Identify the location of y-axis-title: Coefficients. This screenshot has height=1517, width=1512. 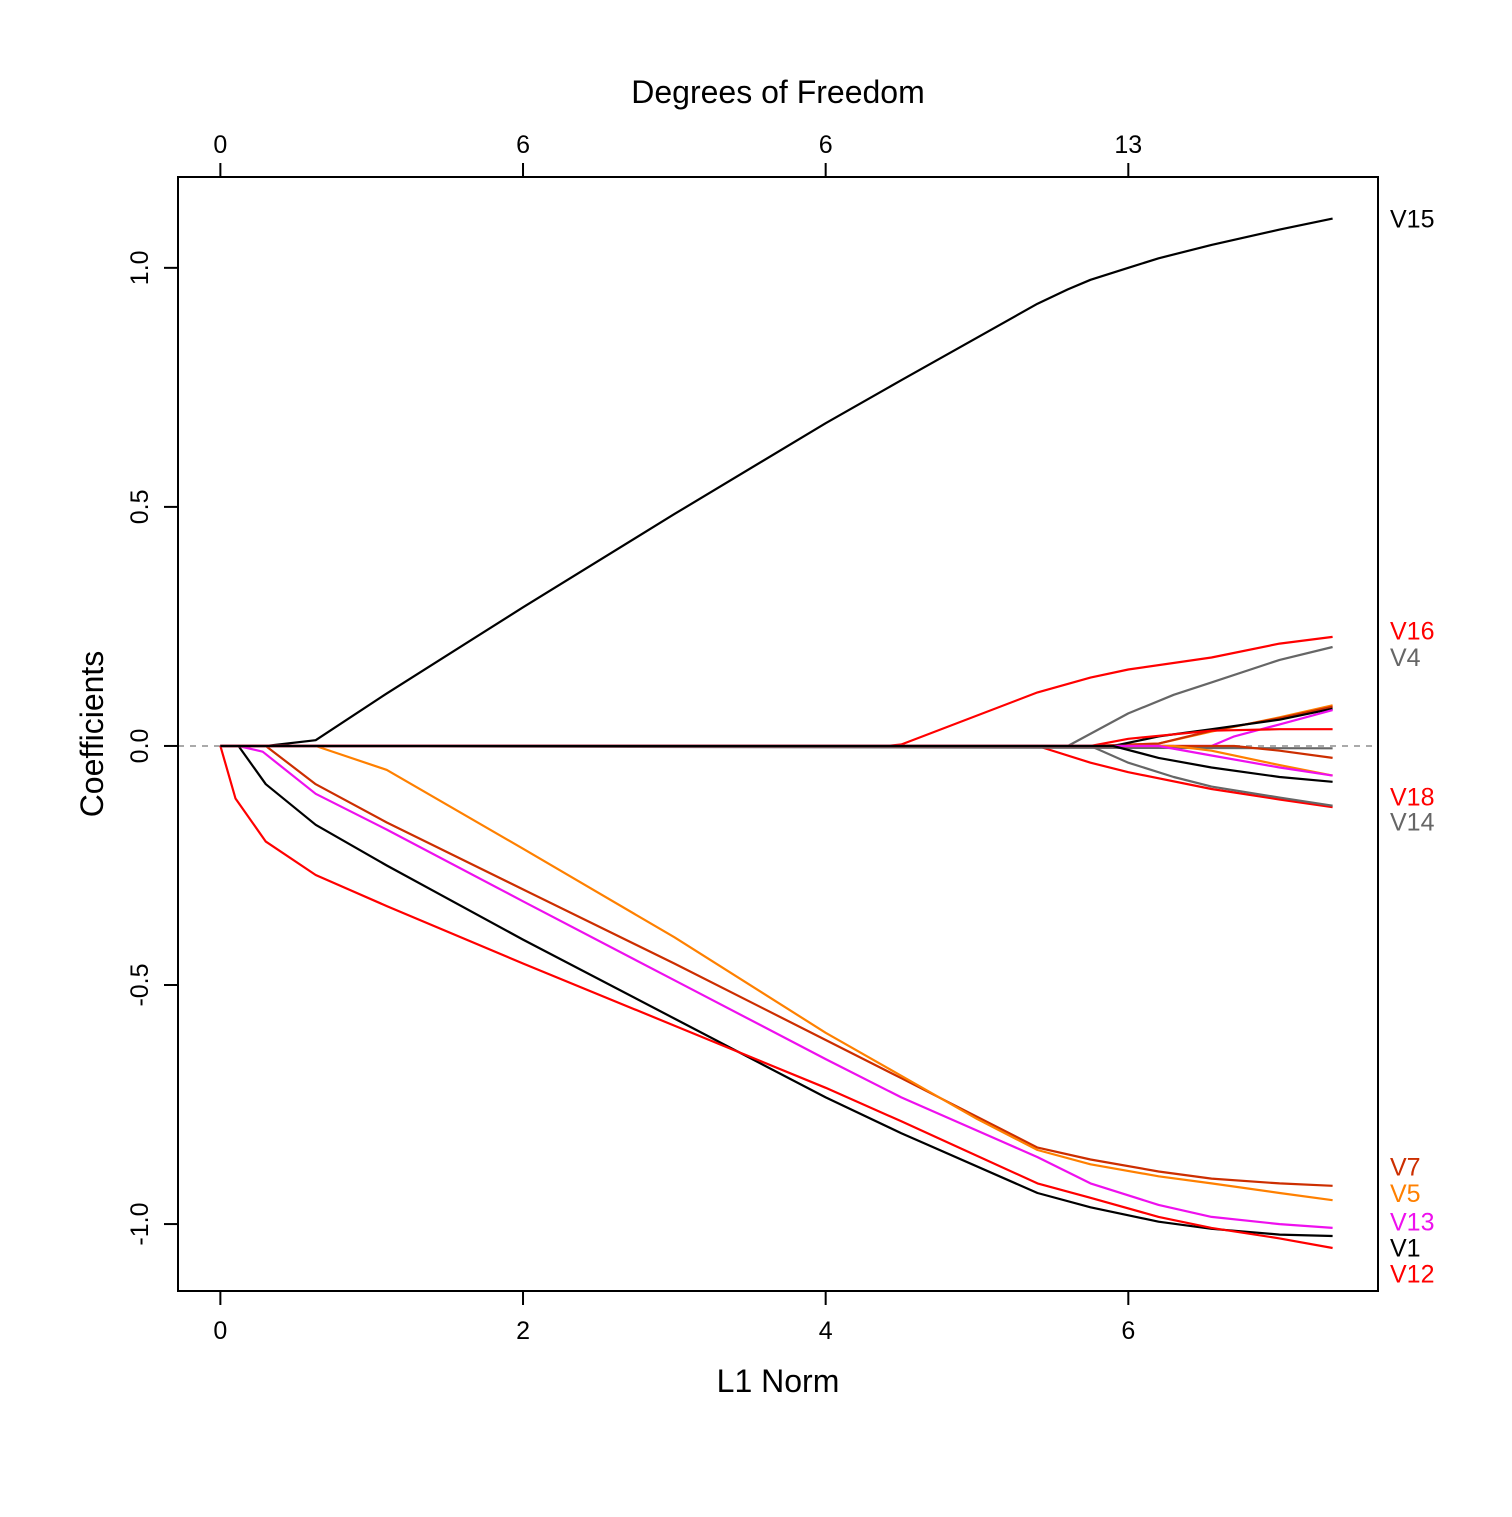
(92, 734).